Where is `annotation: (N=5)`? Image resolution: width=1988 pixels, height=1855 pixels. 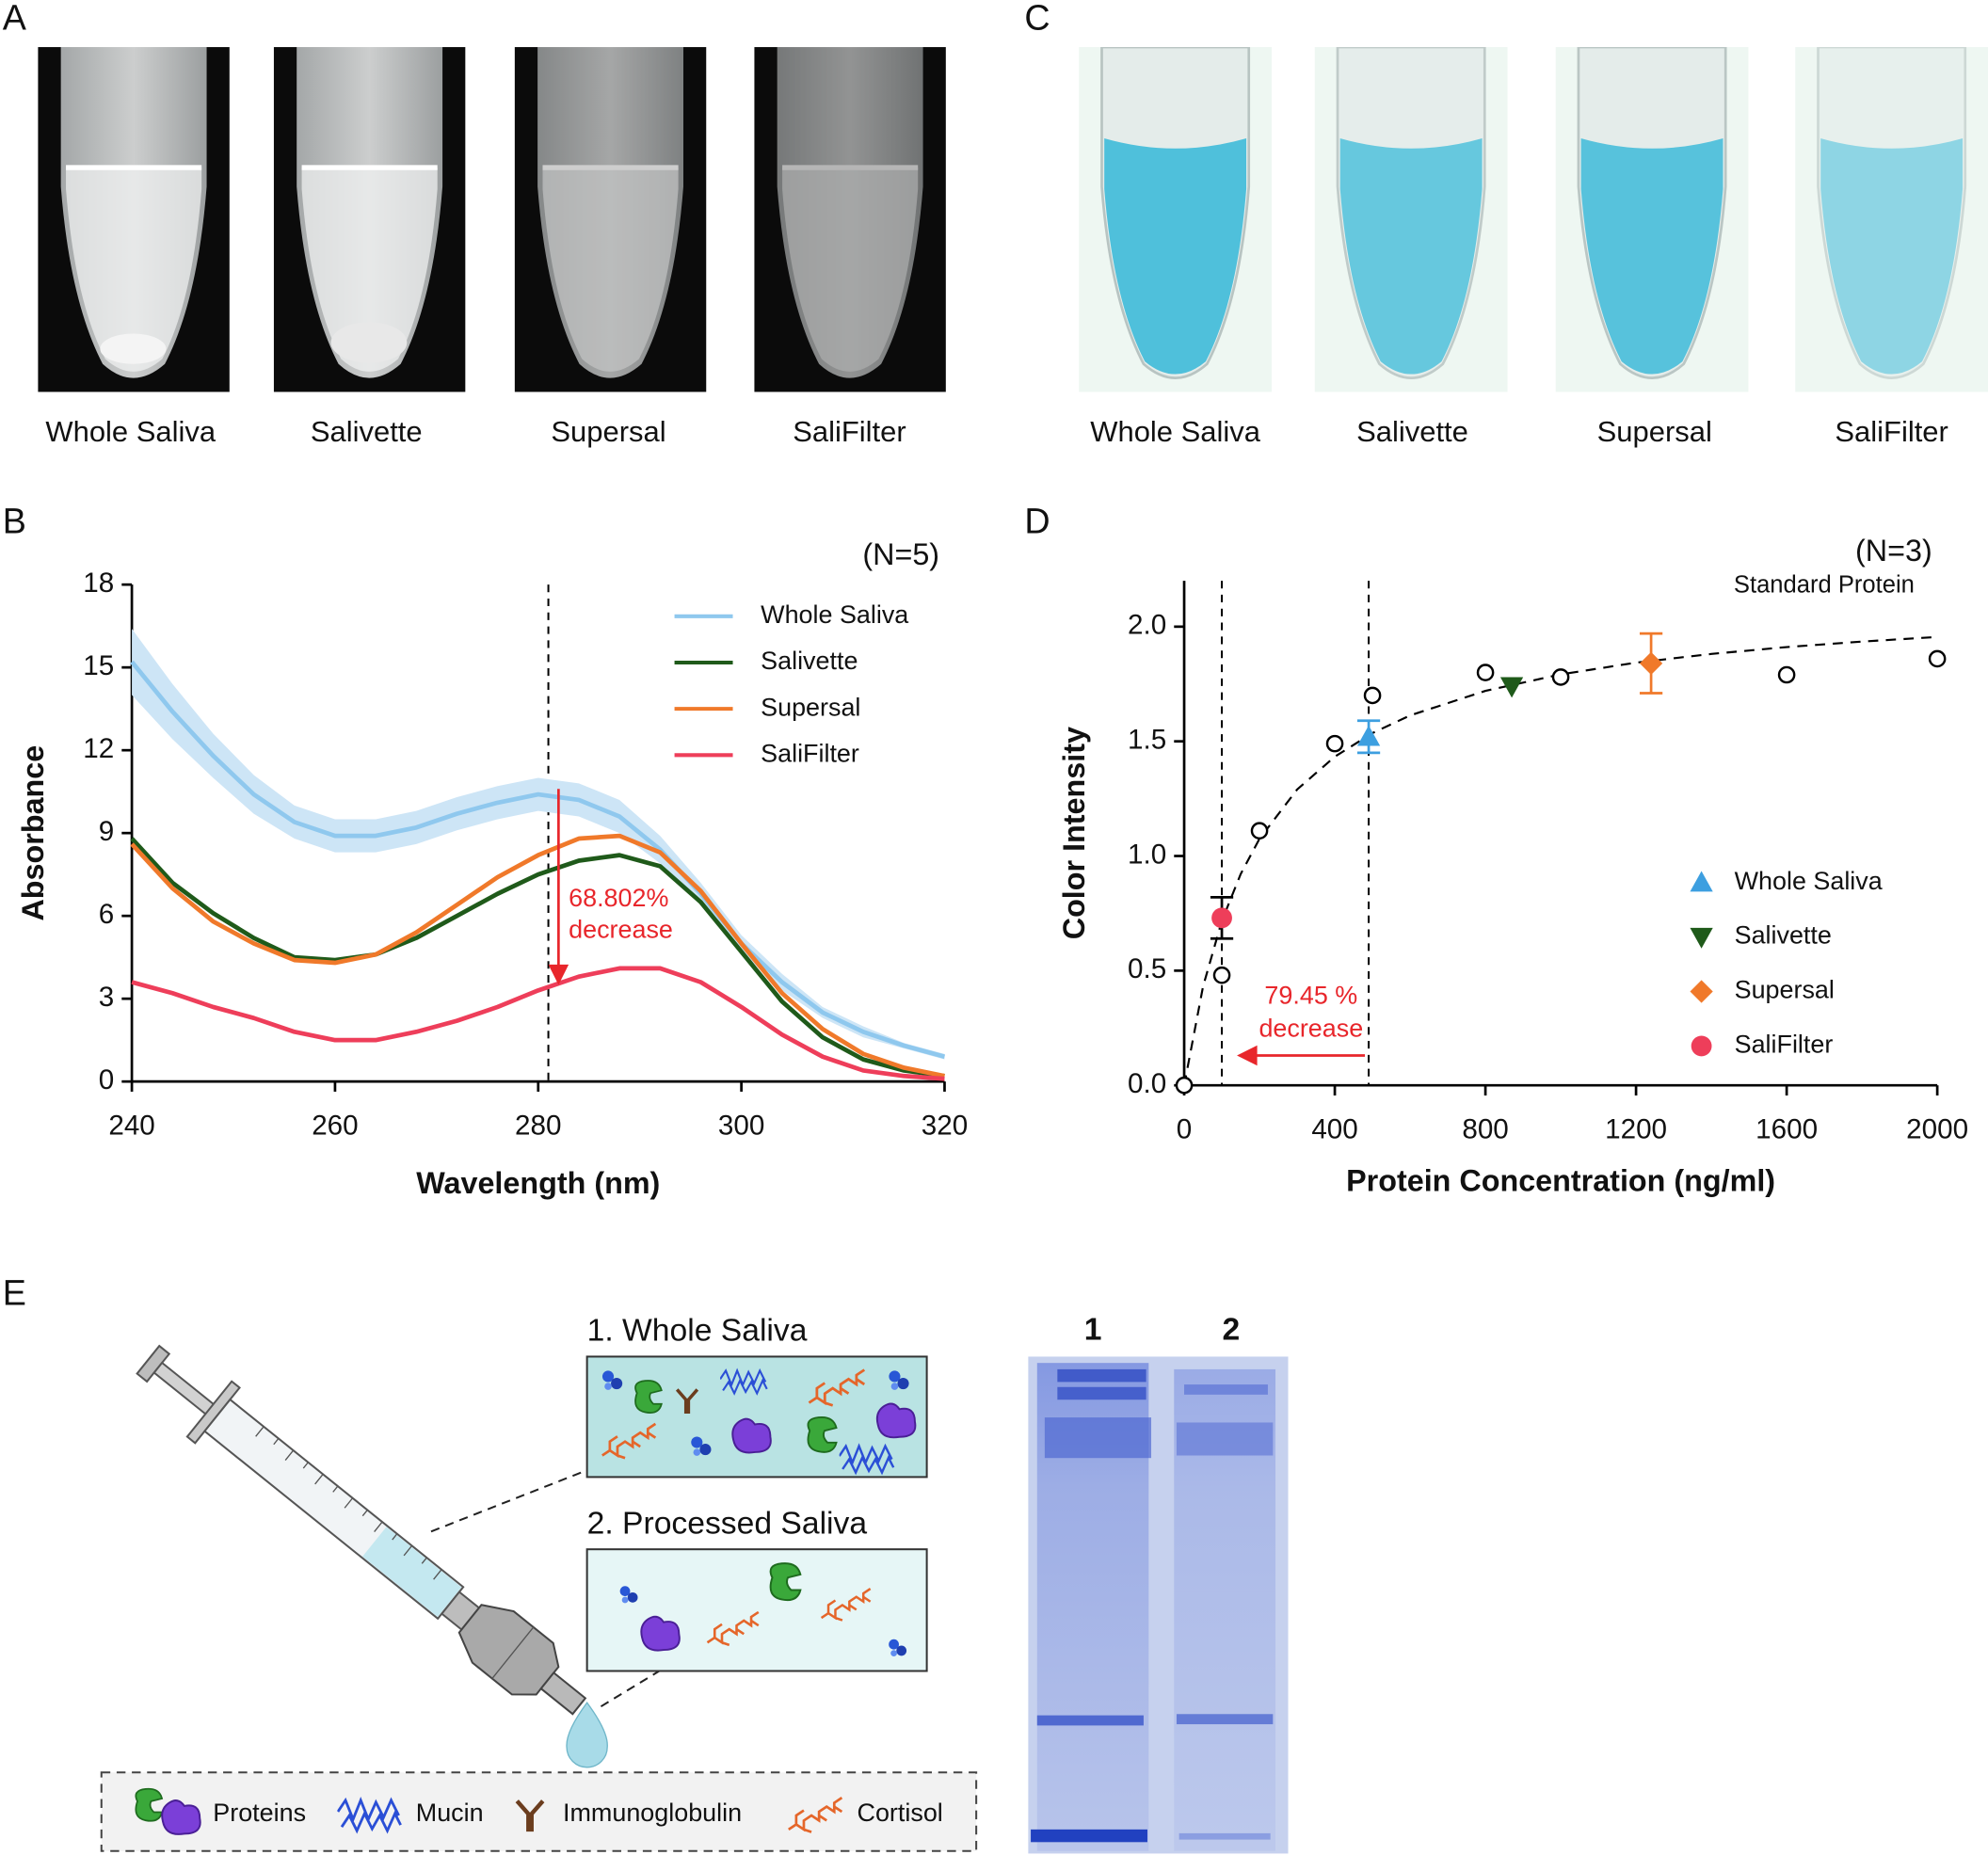
annotation: (N=5) is located at coordinates (901, 554).